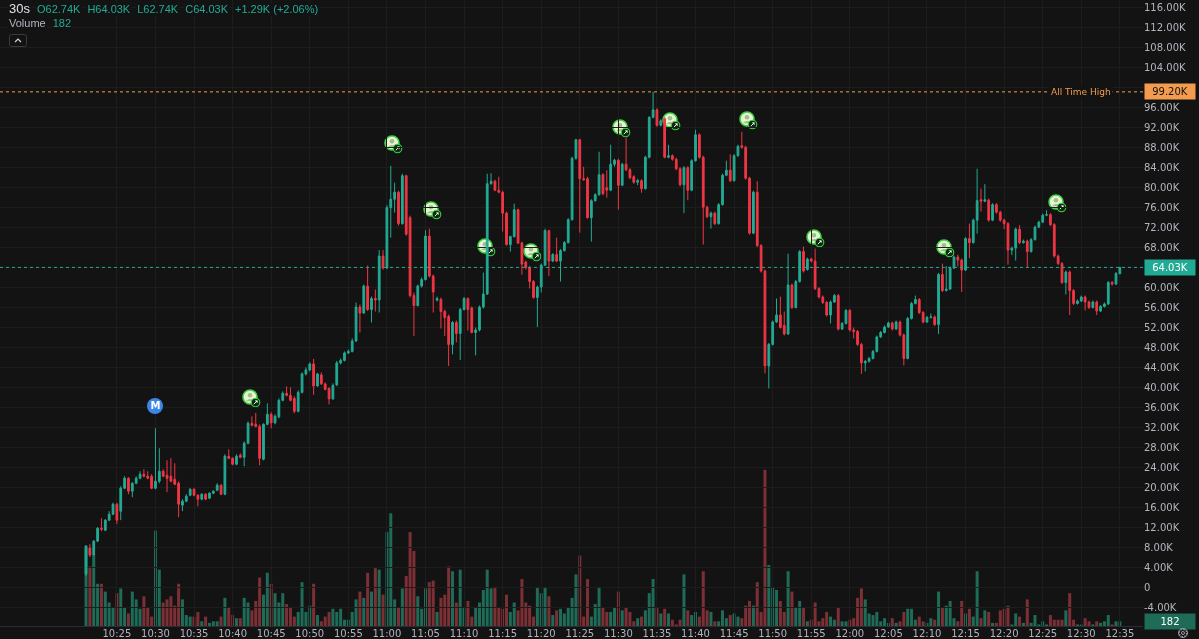  I want to click on x-tick-label: 12:10, so click(927, 633).